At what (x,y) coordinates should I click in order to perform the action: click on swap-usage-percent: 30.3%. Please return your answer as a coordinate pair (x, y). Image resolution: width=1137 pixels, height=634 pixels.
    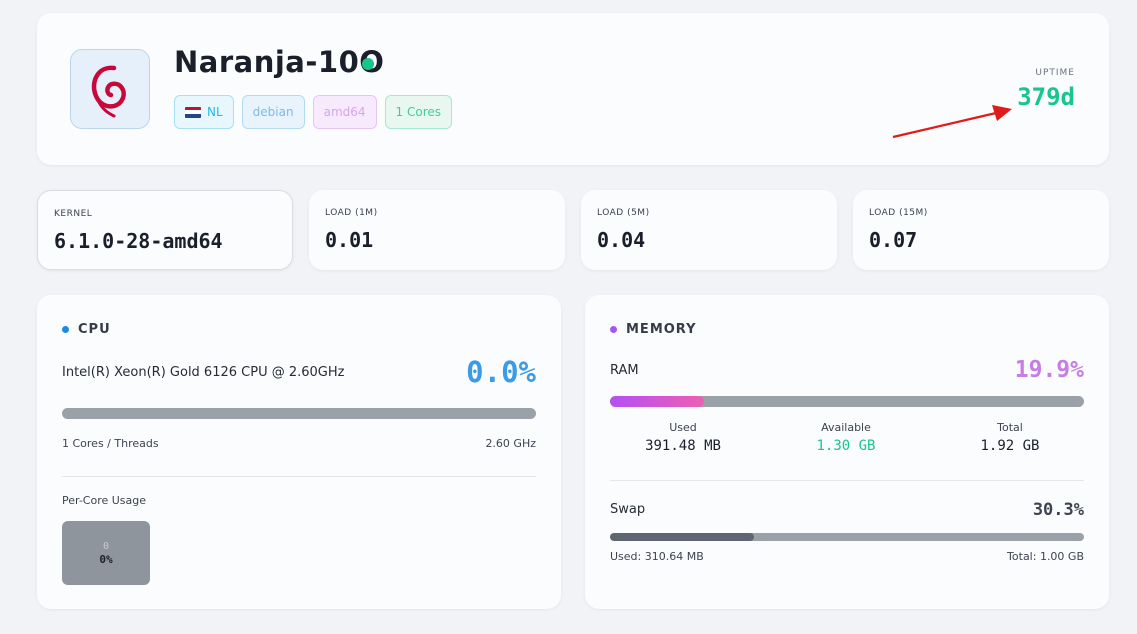
    Looking at the image, I should click on (1058, 510).